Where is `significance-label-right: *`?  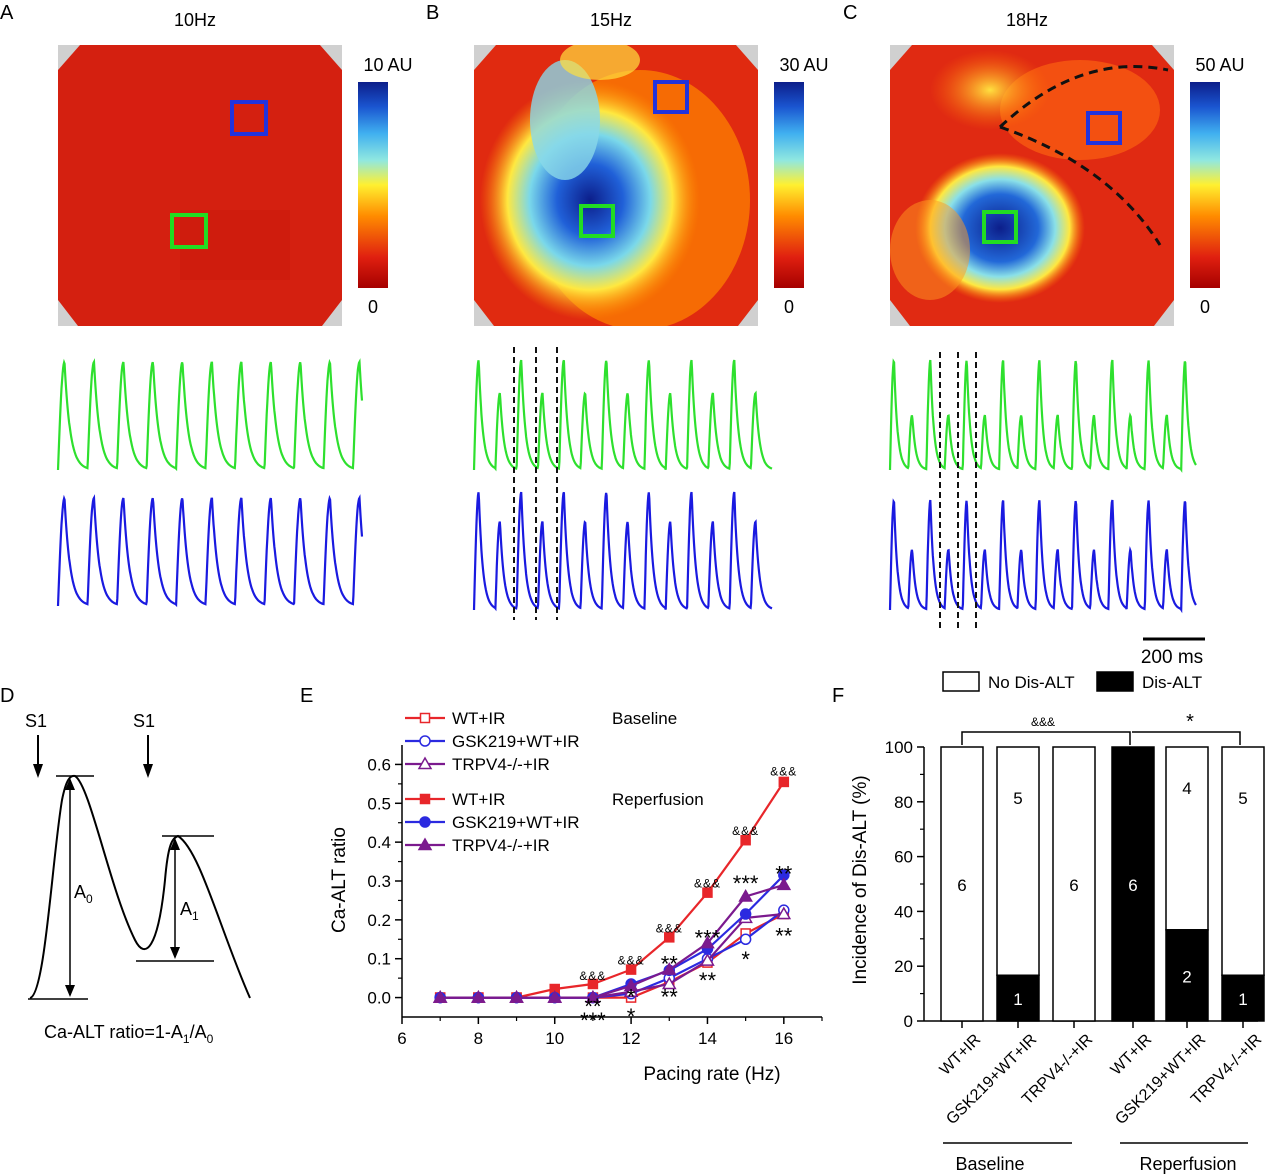 significance-label-right: * is located at coordinates (1190, 722).